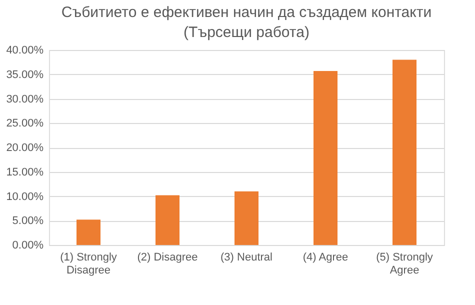 The height and width of the screenshot is (305, 475). Describe the element at coordinates (89, 264) in the screenshot. I see `x-tick-label: (1) Strongly Disagree` at that location.